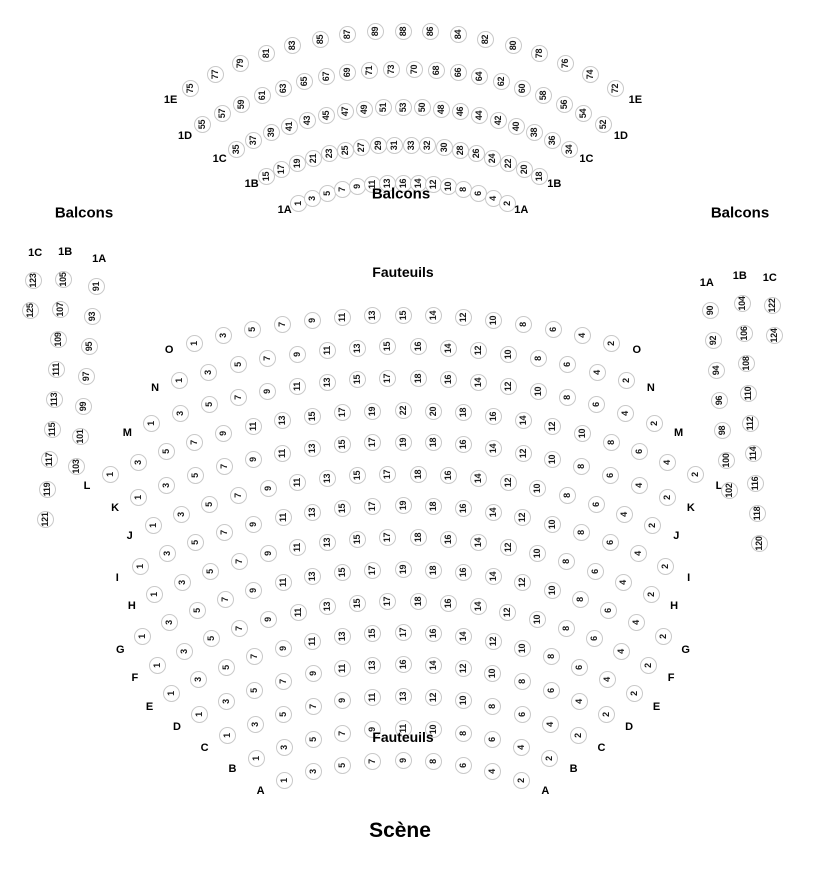  I want to click on seat: 30, so click(444, 148).